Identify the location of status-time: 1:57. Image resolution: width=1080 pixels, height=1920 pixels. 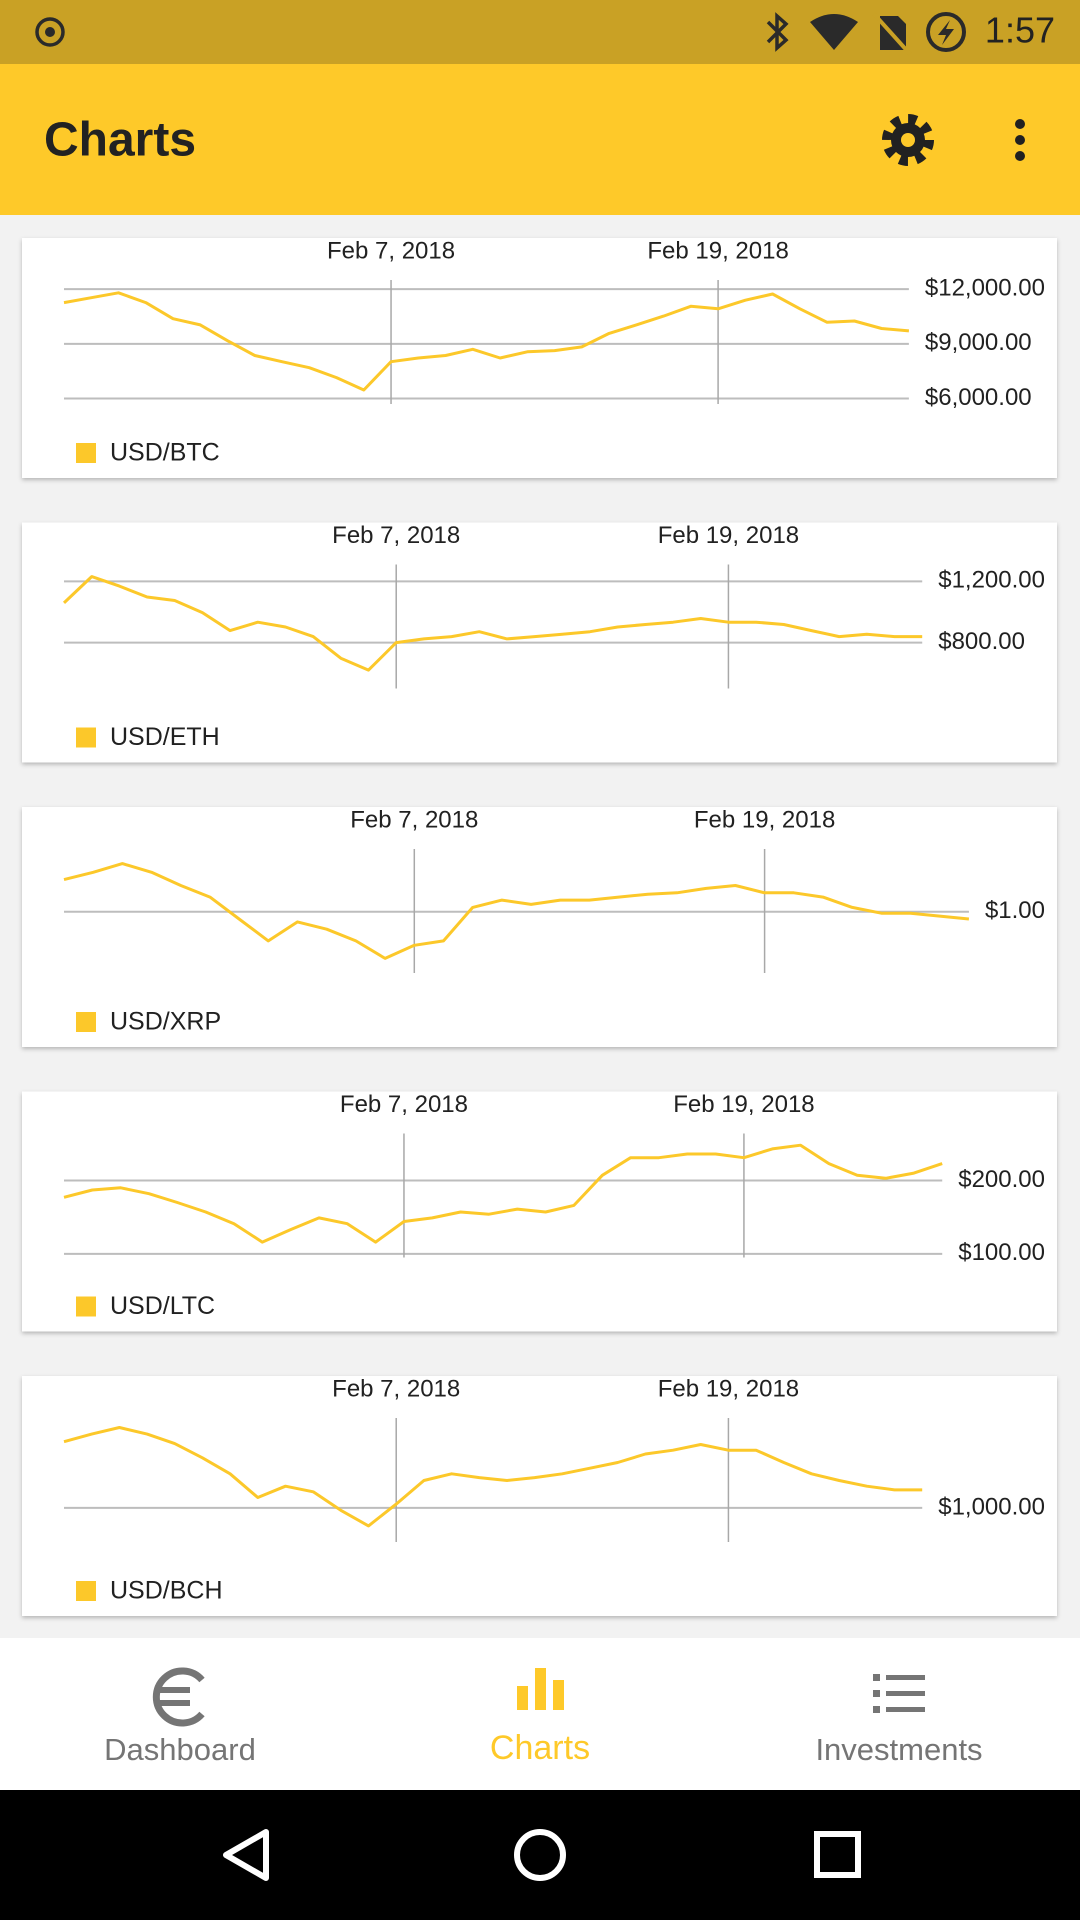
(1020, 30).